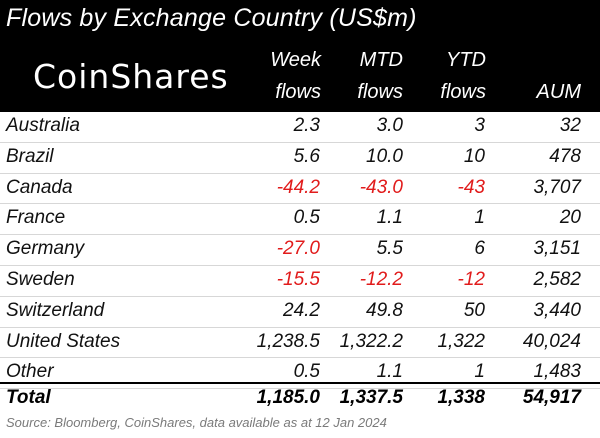  What do you see at coordinates (551, 341) in the screenshot?
I see `row-aum: 40,024` at bounding box center [551, 341].